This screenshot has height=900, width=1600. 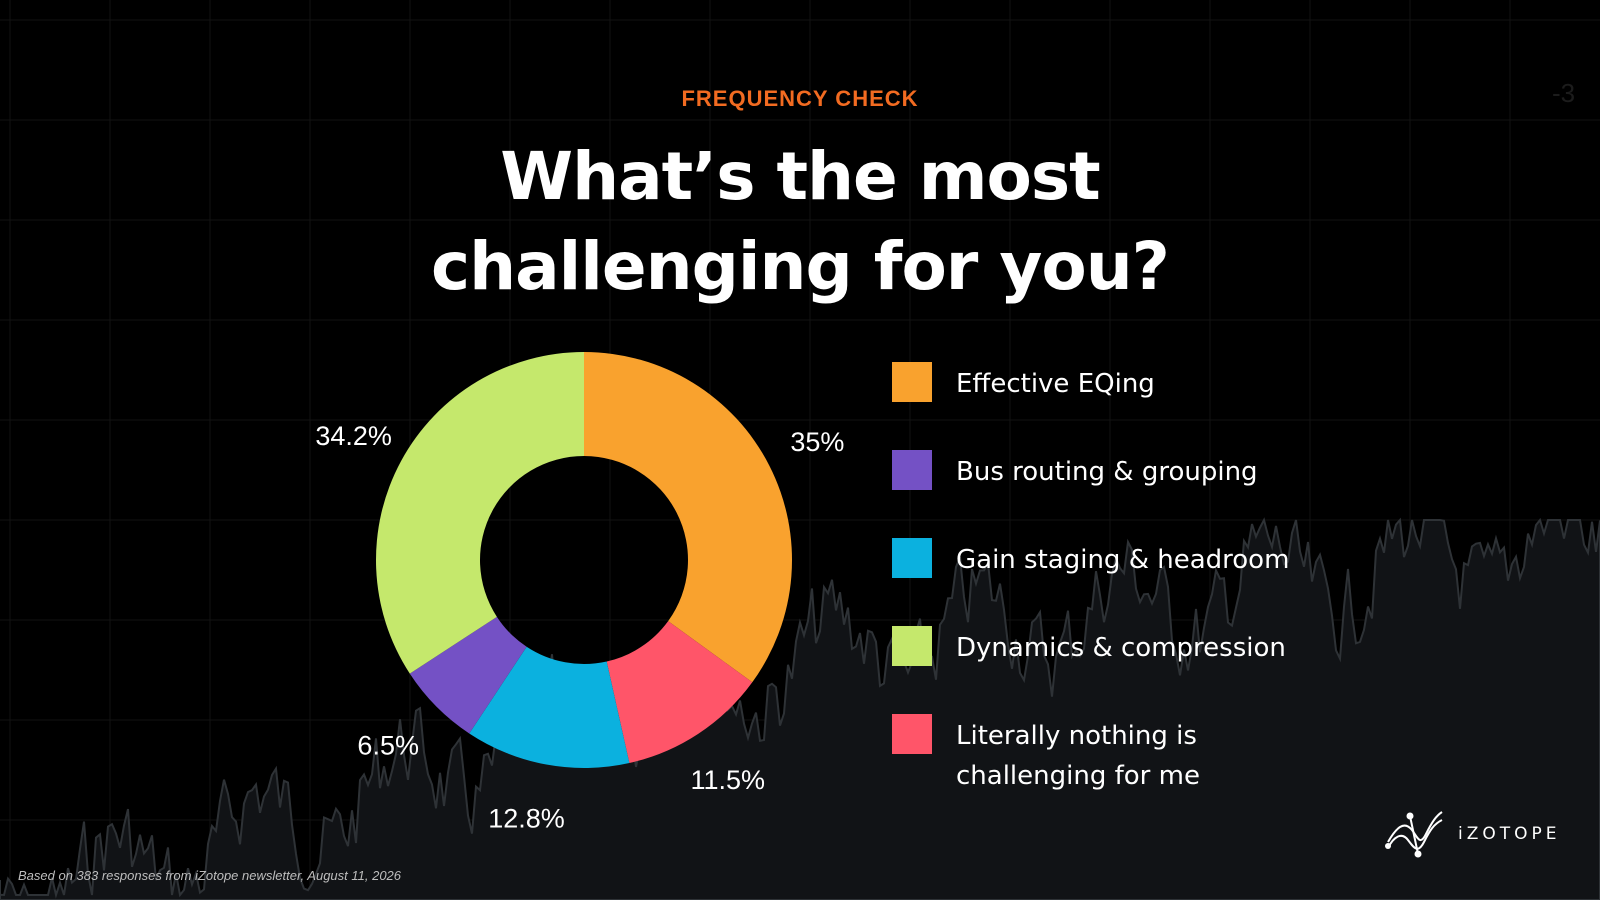 What do you see at coordinates (1564, 93) in the screenshot?
I see `corner-scale-mark: -3` at bounding box center [1564, 93].